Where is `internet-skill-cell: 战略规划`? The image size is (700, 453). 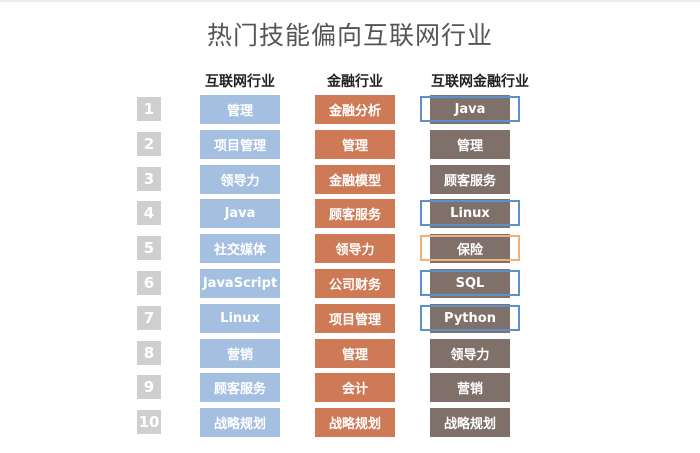 internet-skill-cell: 战略规划 is located at coordinates (240, 422).